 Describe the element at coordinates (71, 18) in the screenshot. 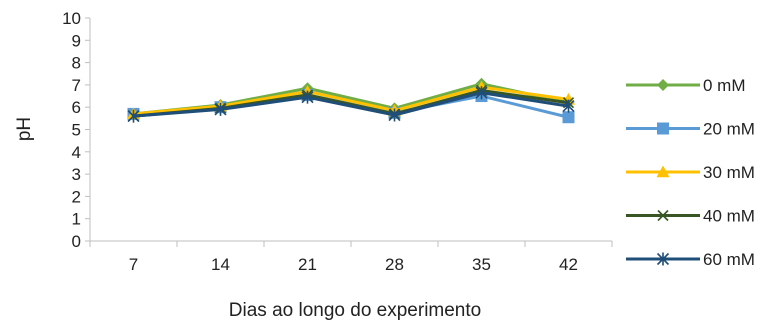

I see `y-tick-label: 10` at that location.